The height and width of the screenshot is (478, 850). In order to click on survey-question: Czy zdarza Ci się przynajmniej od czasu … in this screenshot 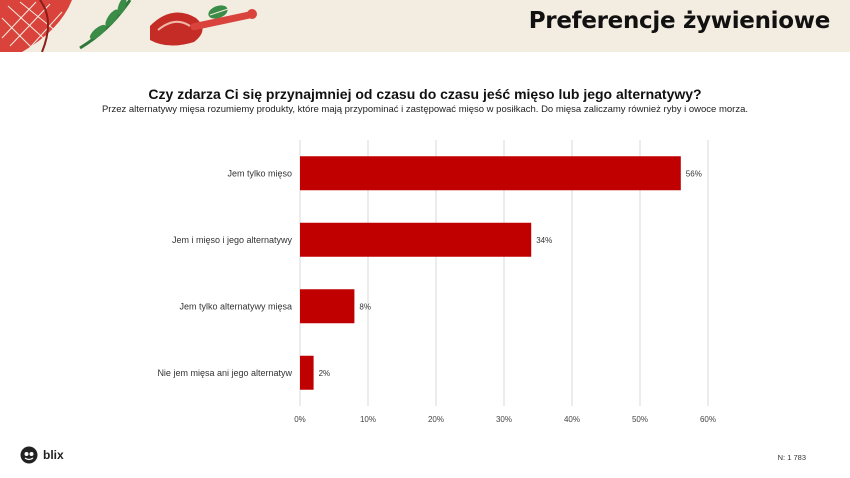, I will do `click(425, 94)`.